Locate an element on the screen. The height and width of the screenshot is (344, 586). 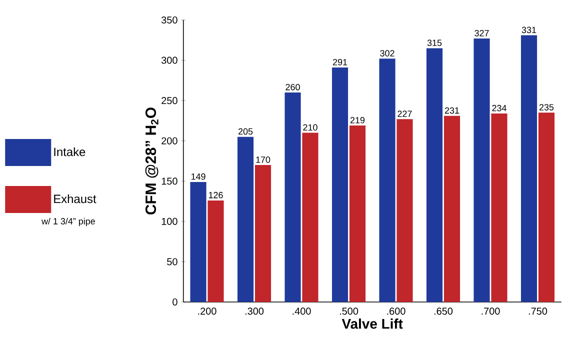
legend-label: Intake is located at coordinates (70, 151).